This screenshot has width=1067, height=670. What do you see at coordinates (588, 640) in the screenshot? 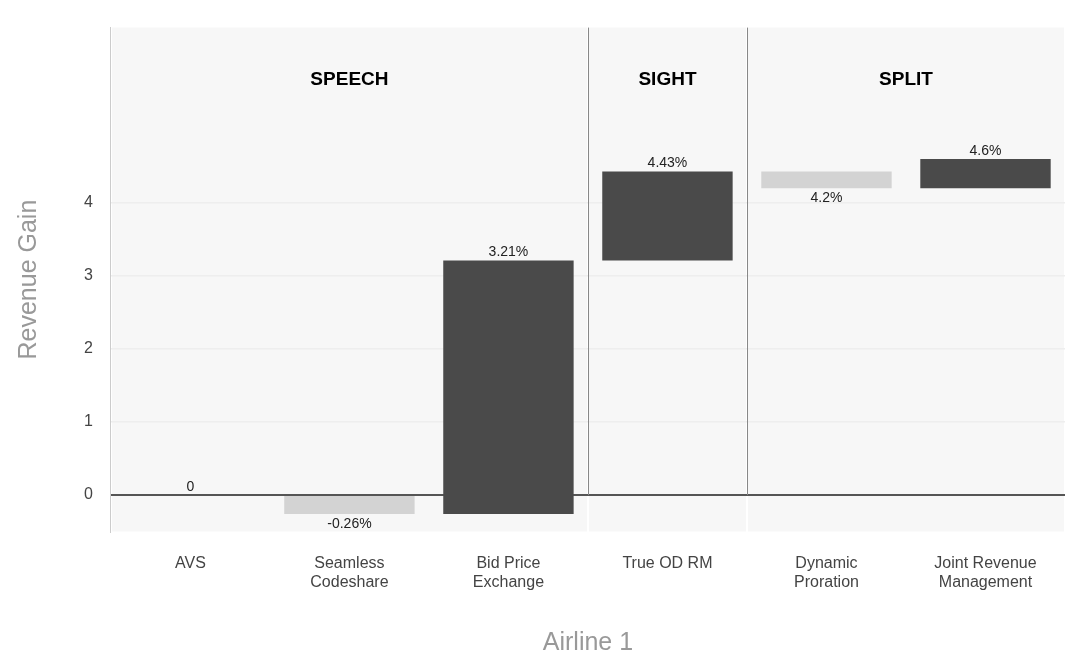
I see `x-axis-title: Airline 1` at bounding box center [588, 640].